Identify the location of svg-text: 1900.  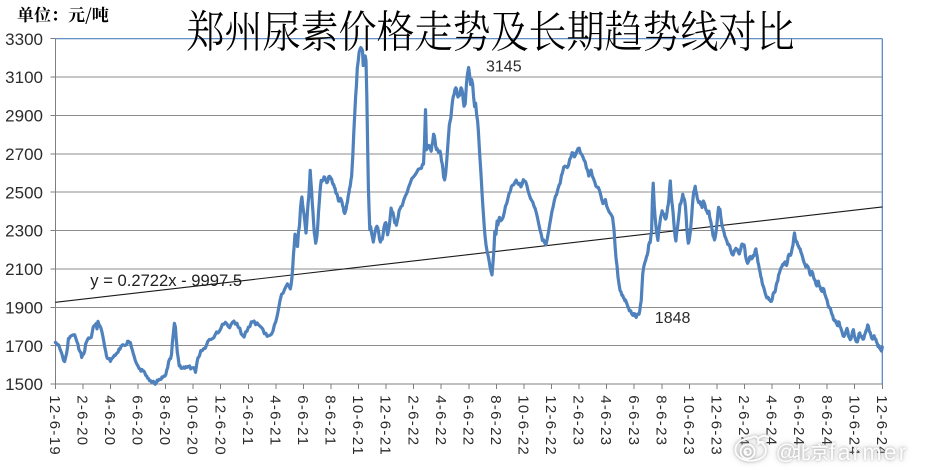
(24, 307).